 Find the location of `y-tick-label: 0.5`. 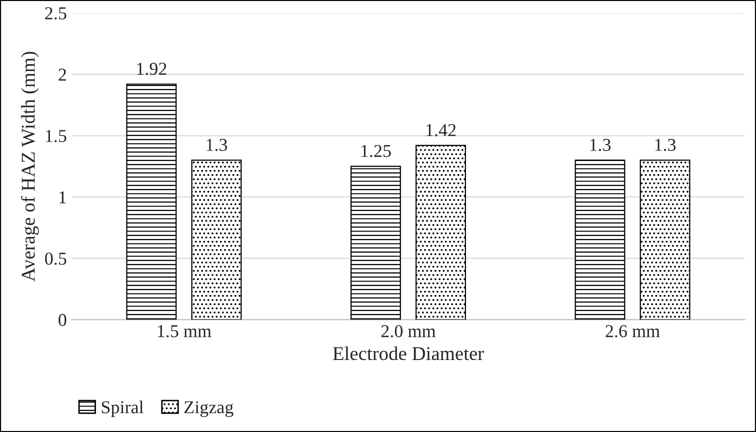

y-tick-label: 0.5 is located at coordinates (55, 258).